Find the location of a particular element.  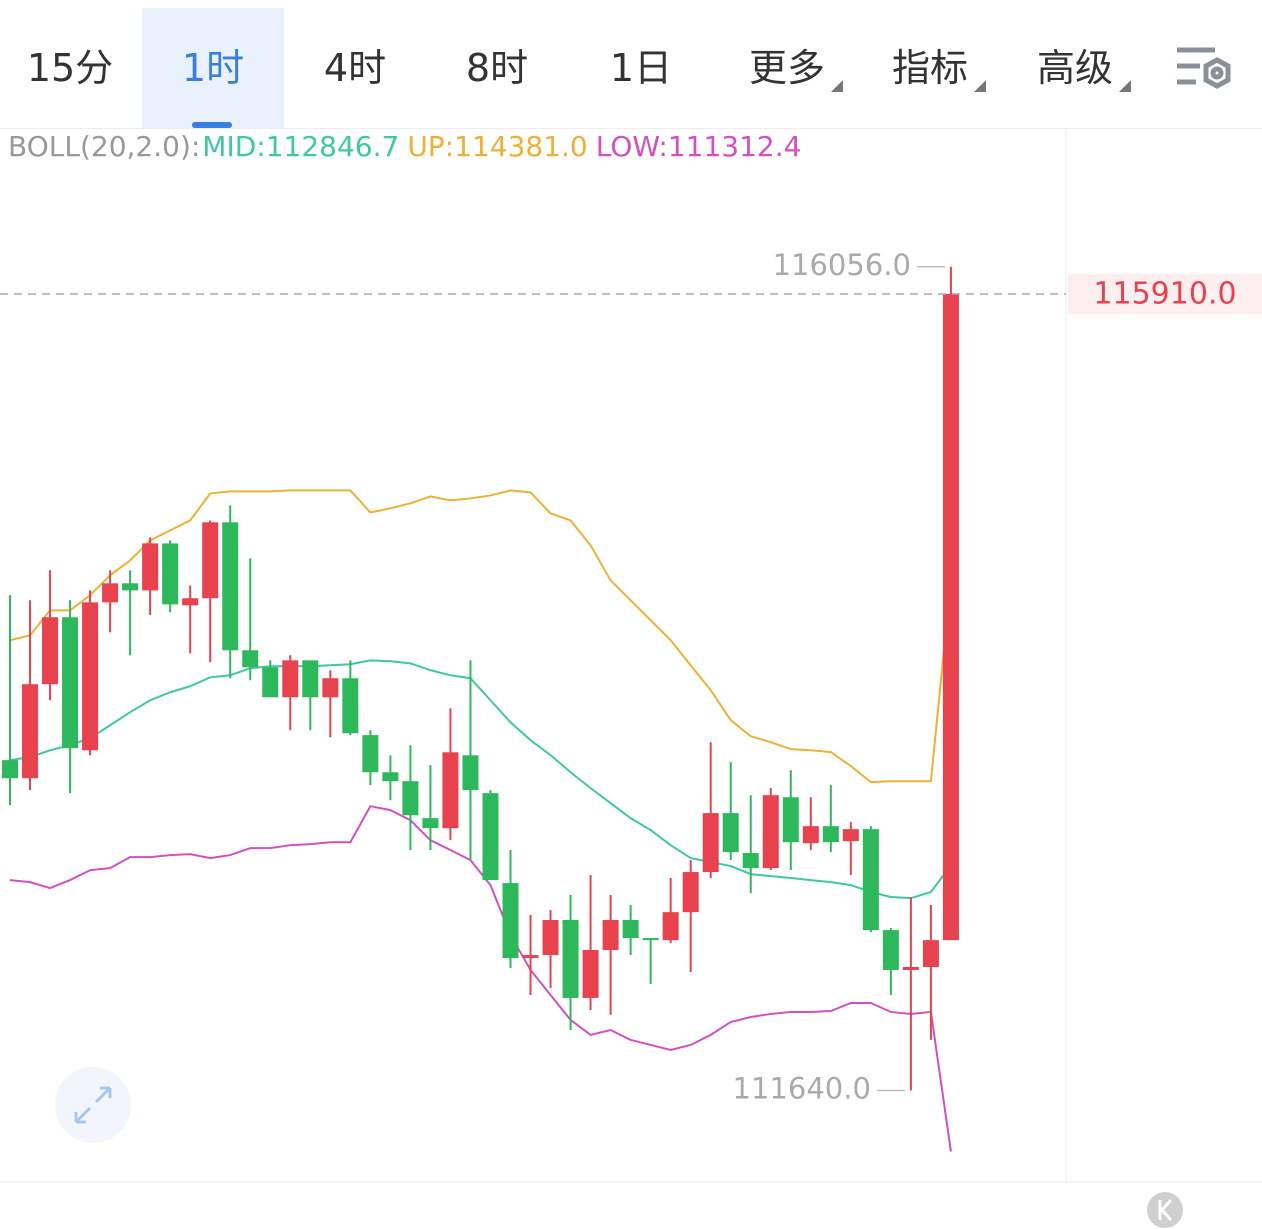

last-price-label: 115910.0 is located at coordinates (1164, 294).